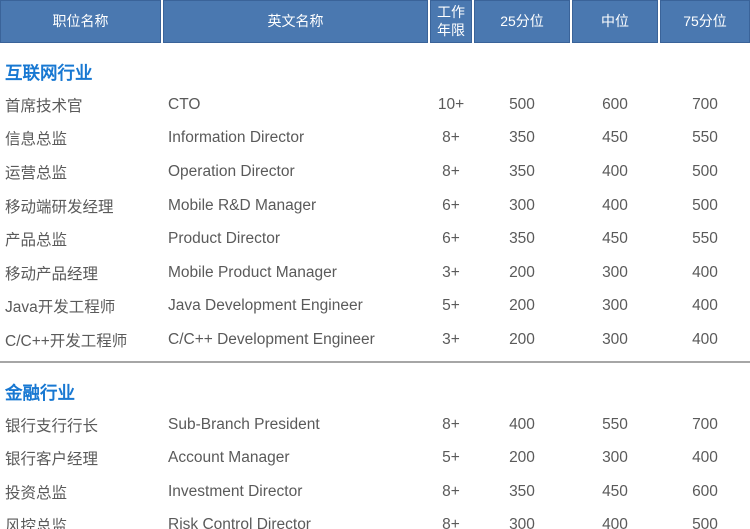 Image resolution: width=750 pixels, height=529 pixels. Describe the element at coordinates (295, 21) in the screenshot. I see `column-header-1: 英文名称` at that location.